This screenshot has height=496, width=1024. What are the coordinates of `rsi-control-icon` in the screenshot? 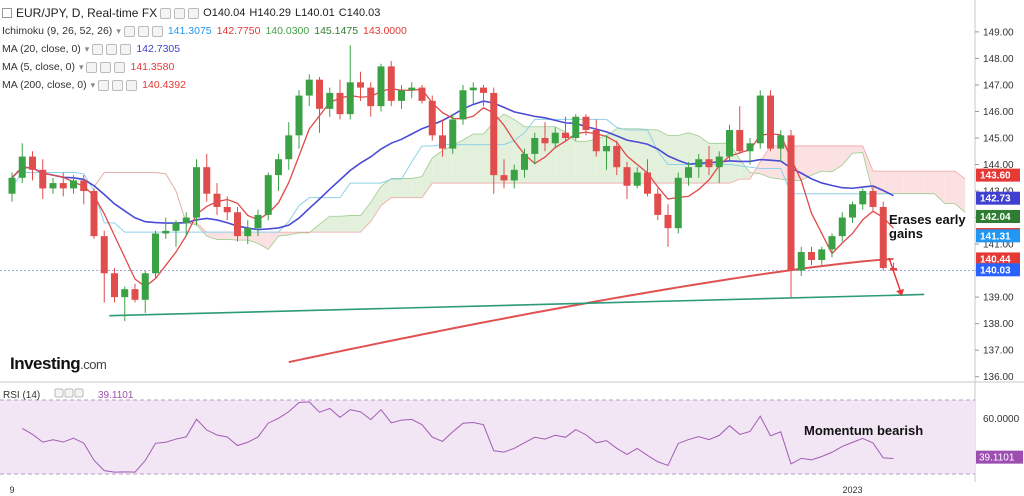 It's located at (59, 393).